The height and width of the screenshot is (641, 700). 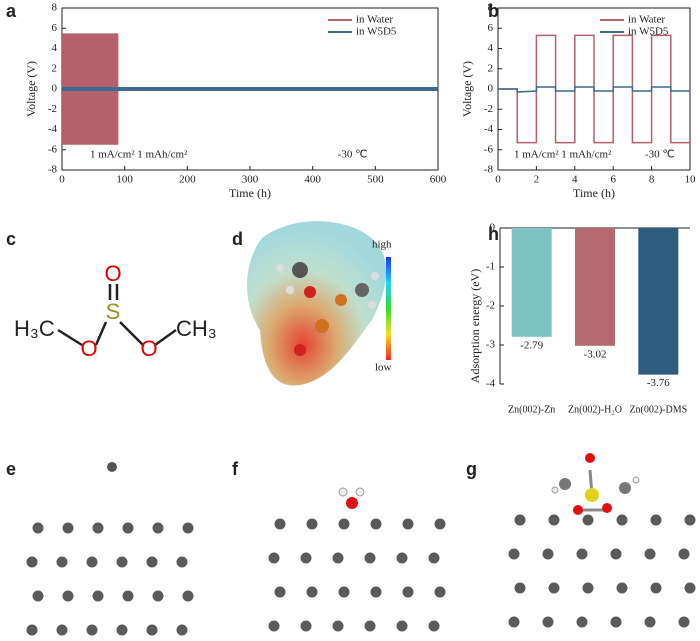 What do you see at coordinates (658, 383) in the screenshot?
I see `value-label: -3.76` at bounding box center [658, 383].